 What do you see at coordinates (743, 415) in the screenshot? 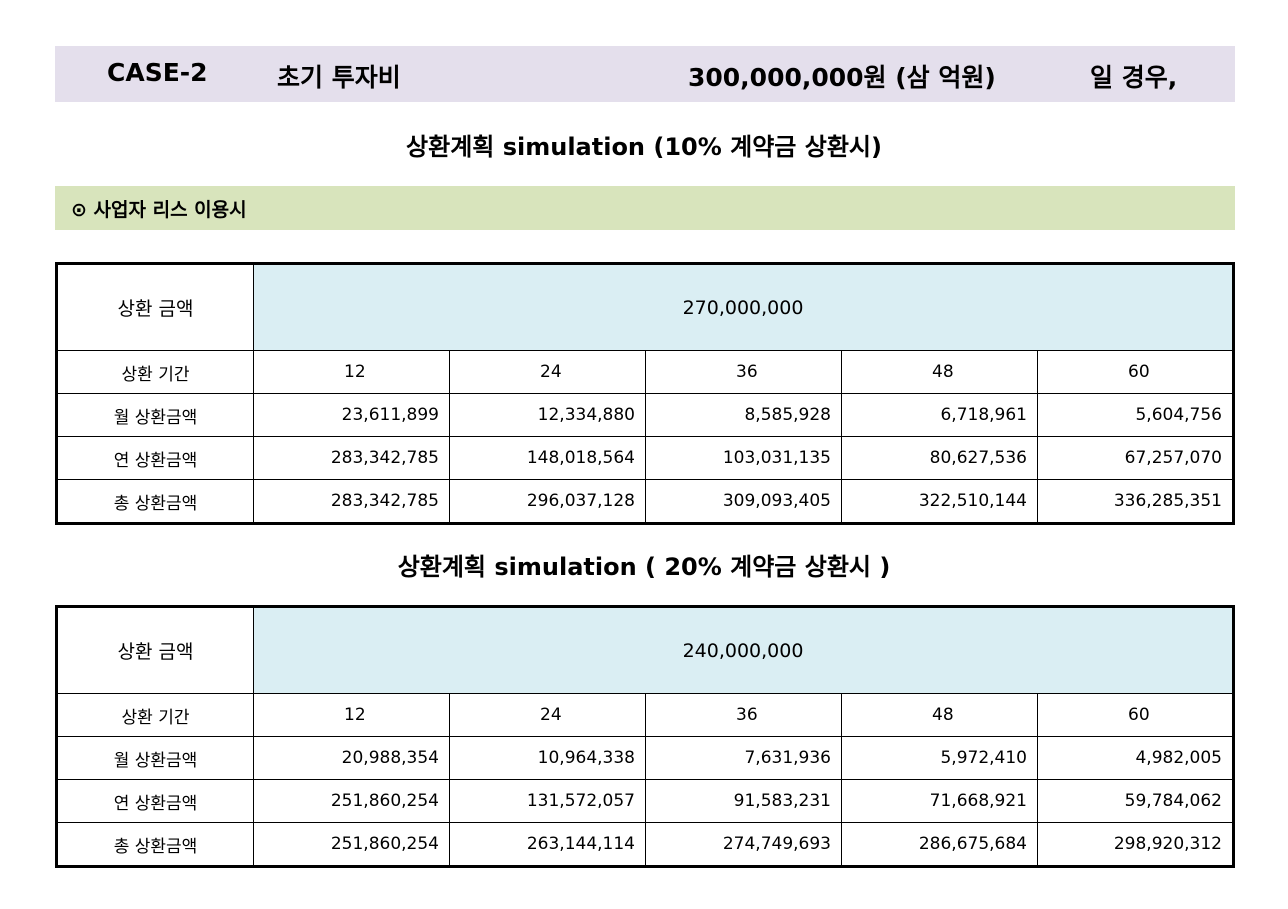
I see `value-cell: 8,585,928` at bounding box center [743, 415].